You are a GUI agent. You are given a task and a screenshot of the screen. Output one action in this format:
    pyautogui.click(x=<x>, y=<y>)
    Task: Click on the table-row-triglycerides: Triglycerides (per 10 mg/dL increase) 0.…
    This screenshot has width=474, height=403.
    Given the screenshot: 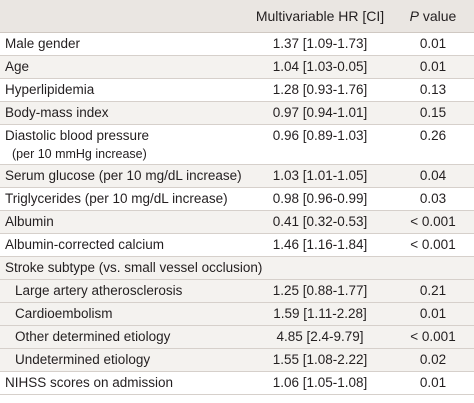 What is the action you would take?
    pyautogui.click(x=237, y=199)
    